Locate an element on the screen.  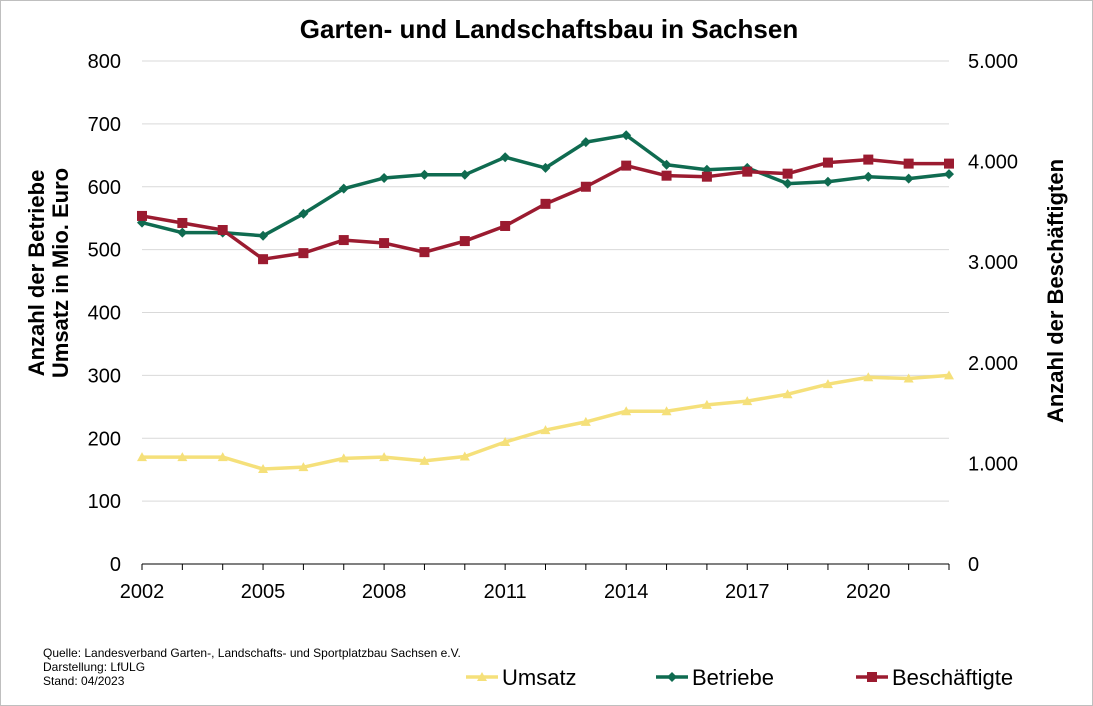
y-right-axis-title: Anzahl der Beschäftigten is located at coordinates (1055, 291).